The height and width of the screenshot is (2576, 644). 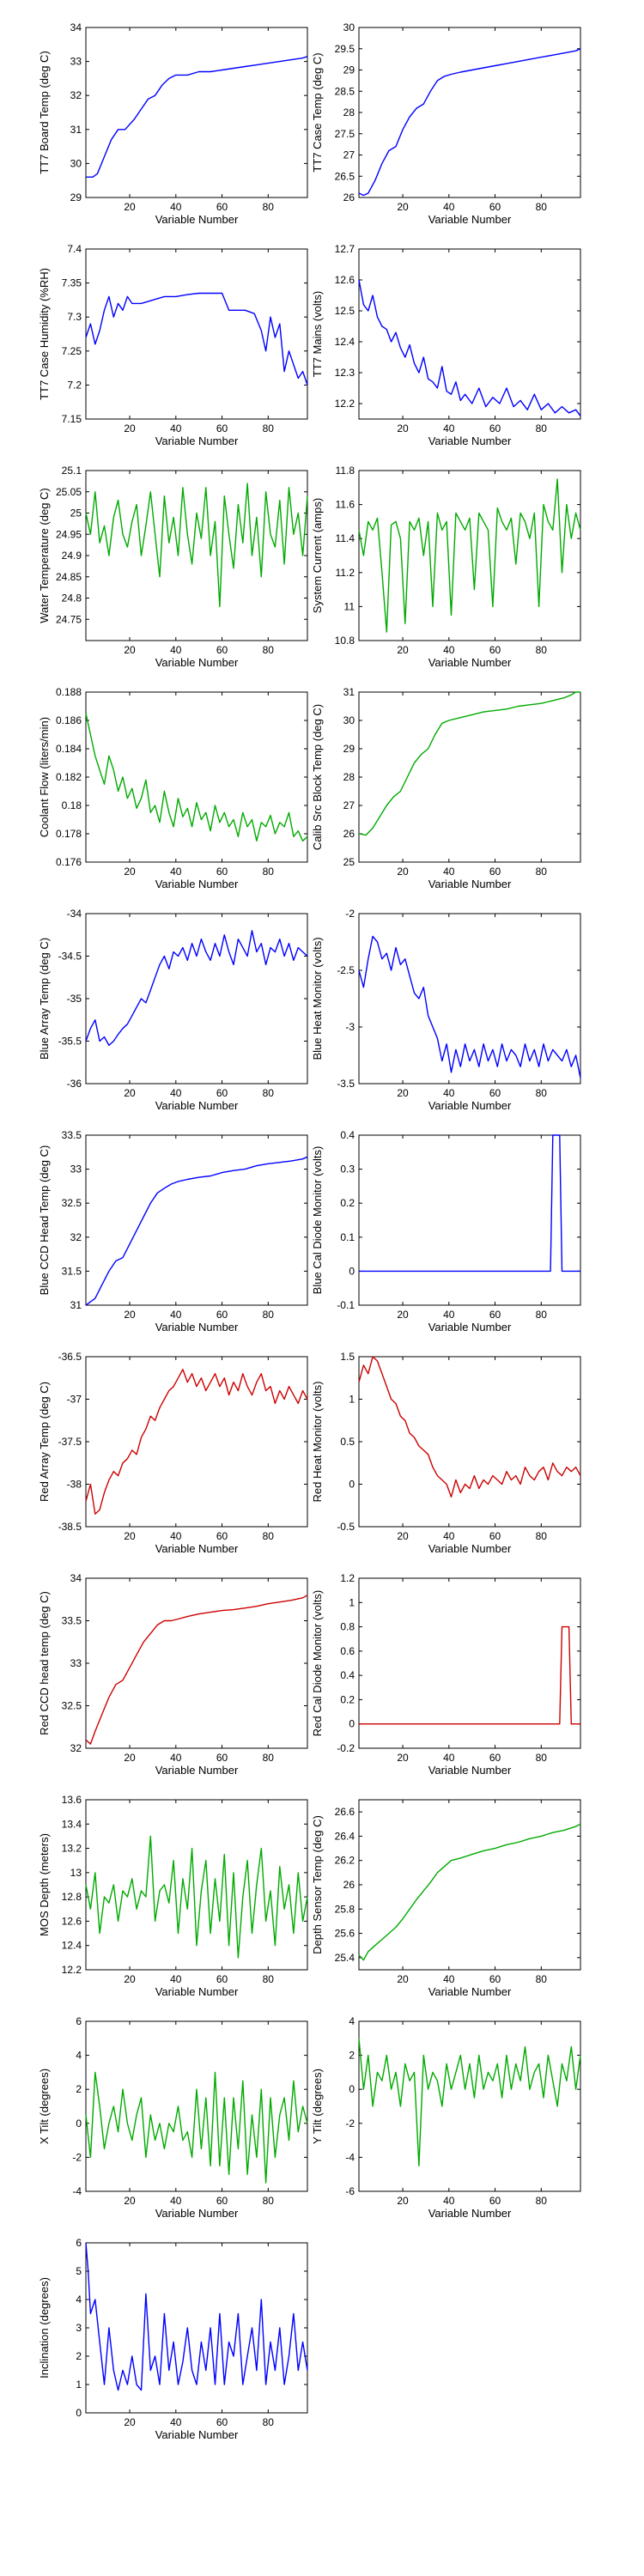 What do you see at coordinates (44, 555) in the screenshot?
I see `y-axis-label: Water Temperature (deg C)` at bounding box center [44, 555].